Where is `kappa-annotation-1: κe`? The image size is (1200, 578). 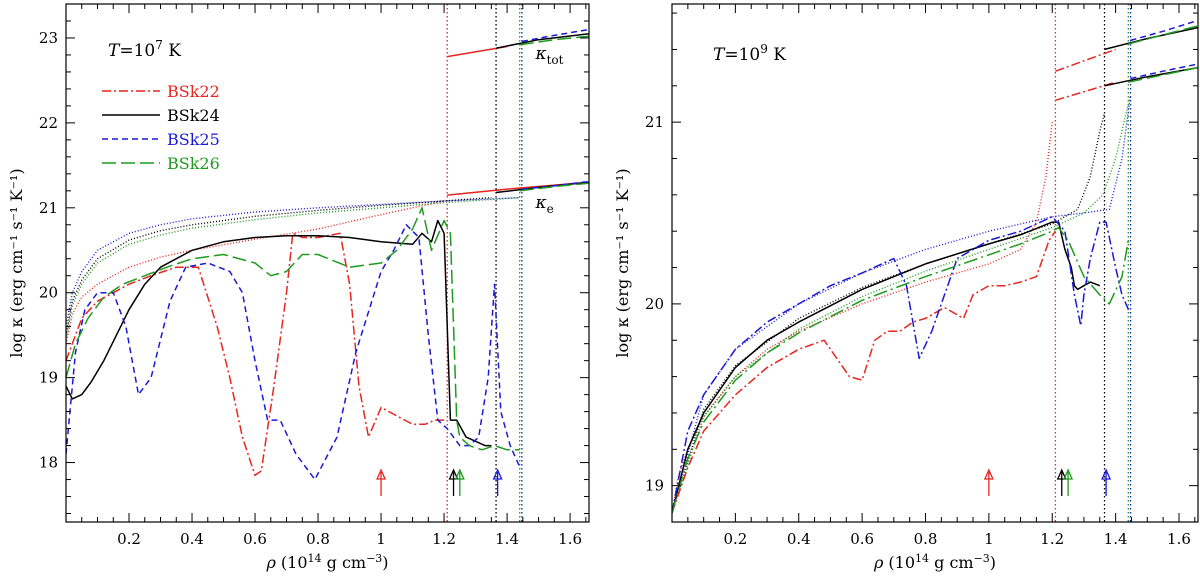 kappa-annotation-1: κe is located at coordinates (543, 204).